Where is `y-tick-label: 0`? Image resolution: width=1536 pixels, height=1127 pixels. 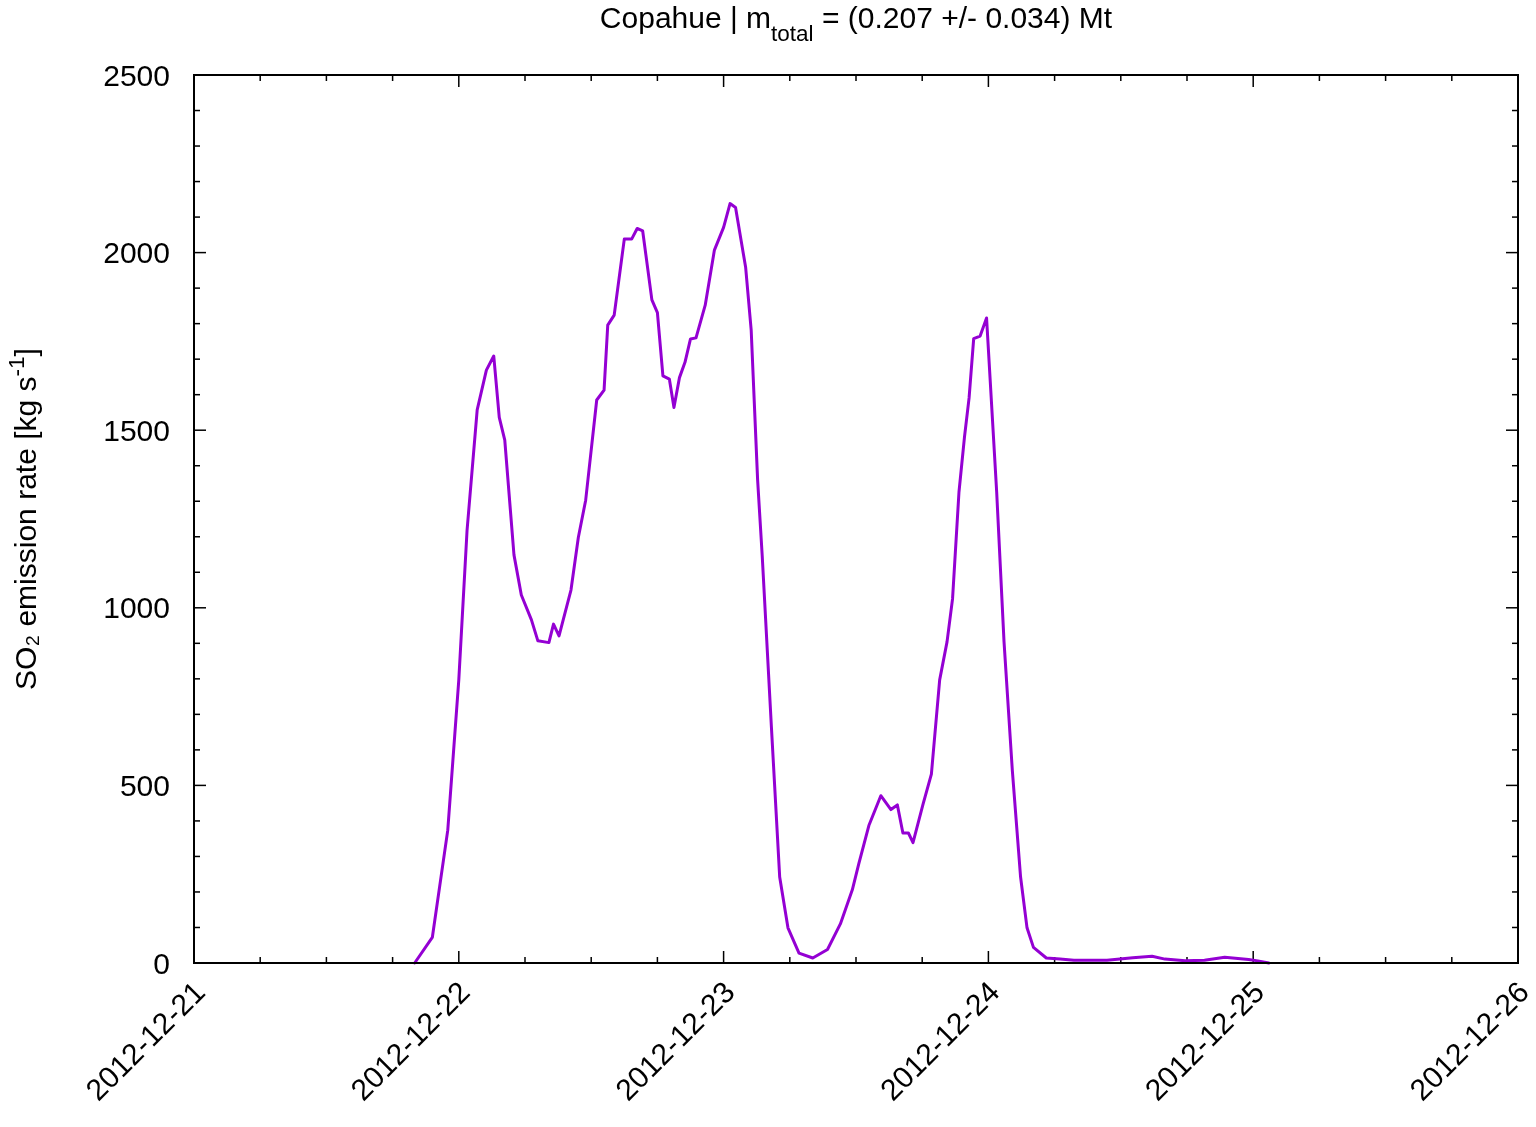 y-tick-label: 0 is located at coordinates (161, 963).